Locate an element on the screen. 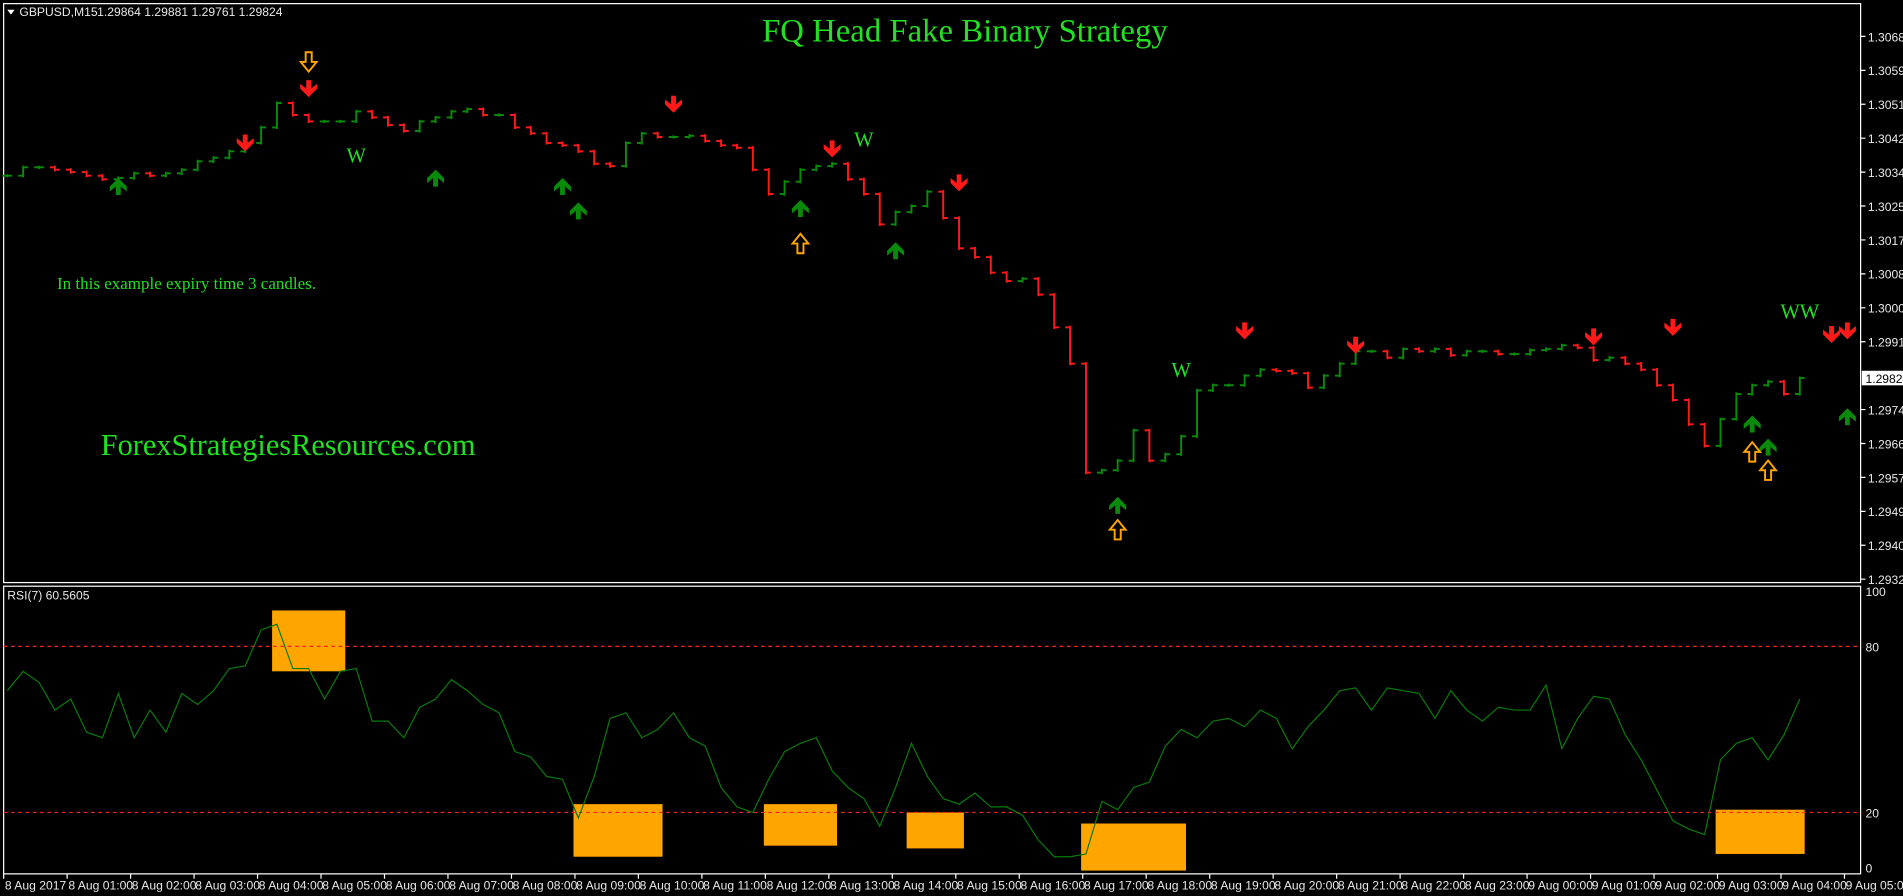 Image resolution: width=1903 pixels, height=896 pixels. price-tick-label: 1.30255 is located at coordinates (1885, 207).